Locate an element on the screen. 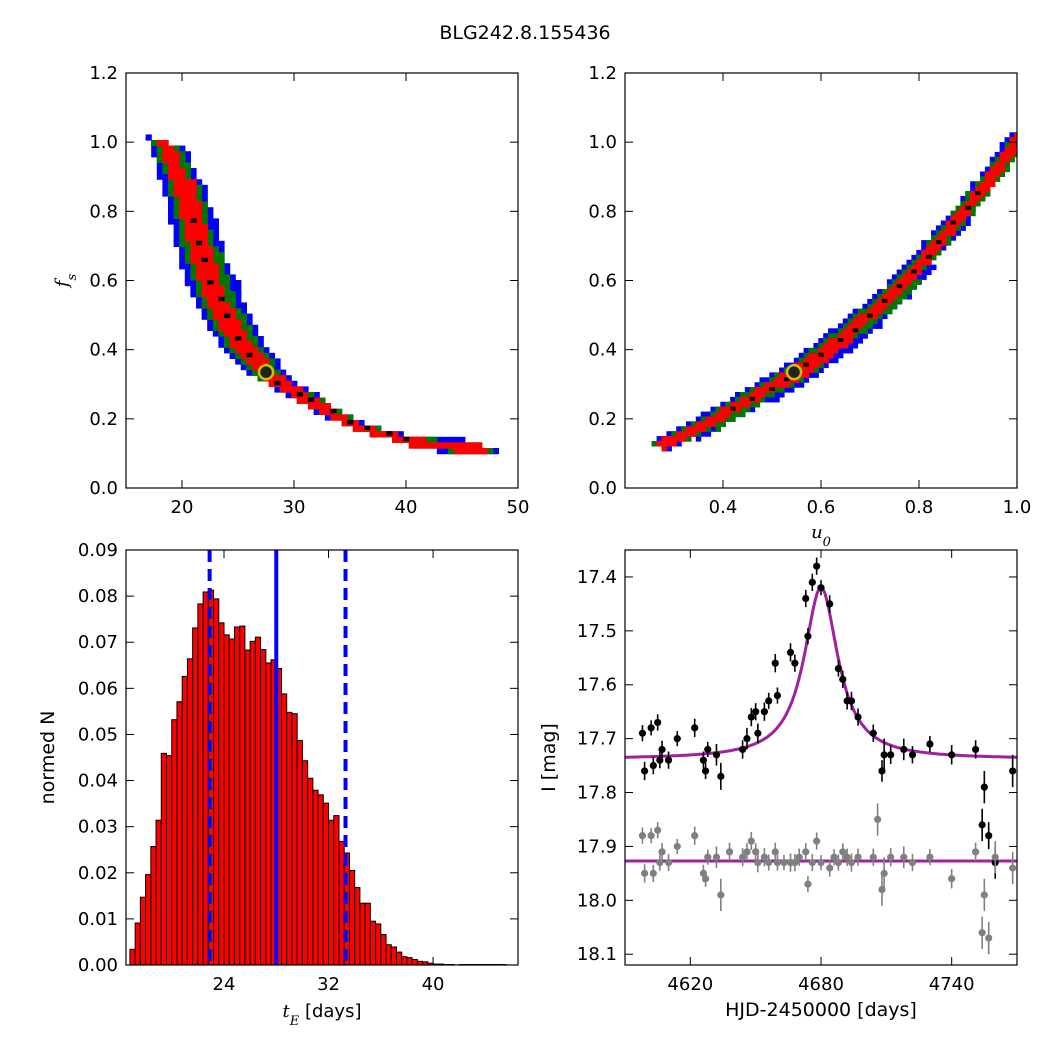 The height and width of the screenshot is (1050, 1050). panel-u0-ytick-label: 0.2 is located at coordinates (602, 419).